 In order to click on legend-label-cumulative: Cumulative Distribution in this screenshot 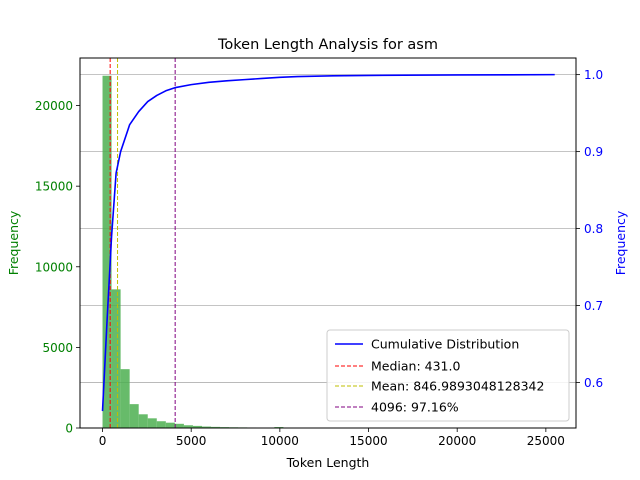, I will do `click(445, 344)`.